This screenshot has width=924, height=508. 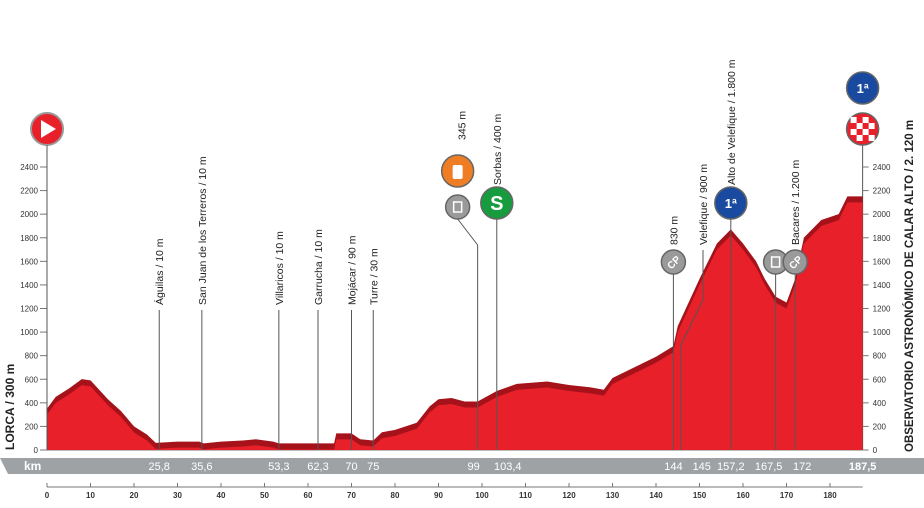 I want to click on x-tick-label: 120, so click(x=569, y=495).